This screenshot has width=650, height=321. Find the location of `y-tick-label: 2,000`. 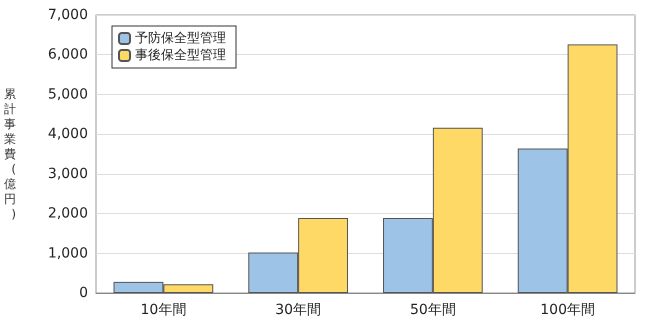

y-tick-label: 2,000 is located at coordinates (68, 214).